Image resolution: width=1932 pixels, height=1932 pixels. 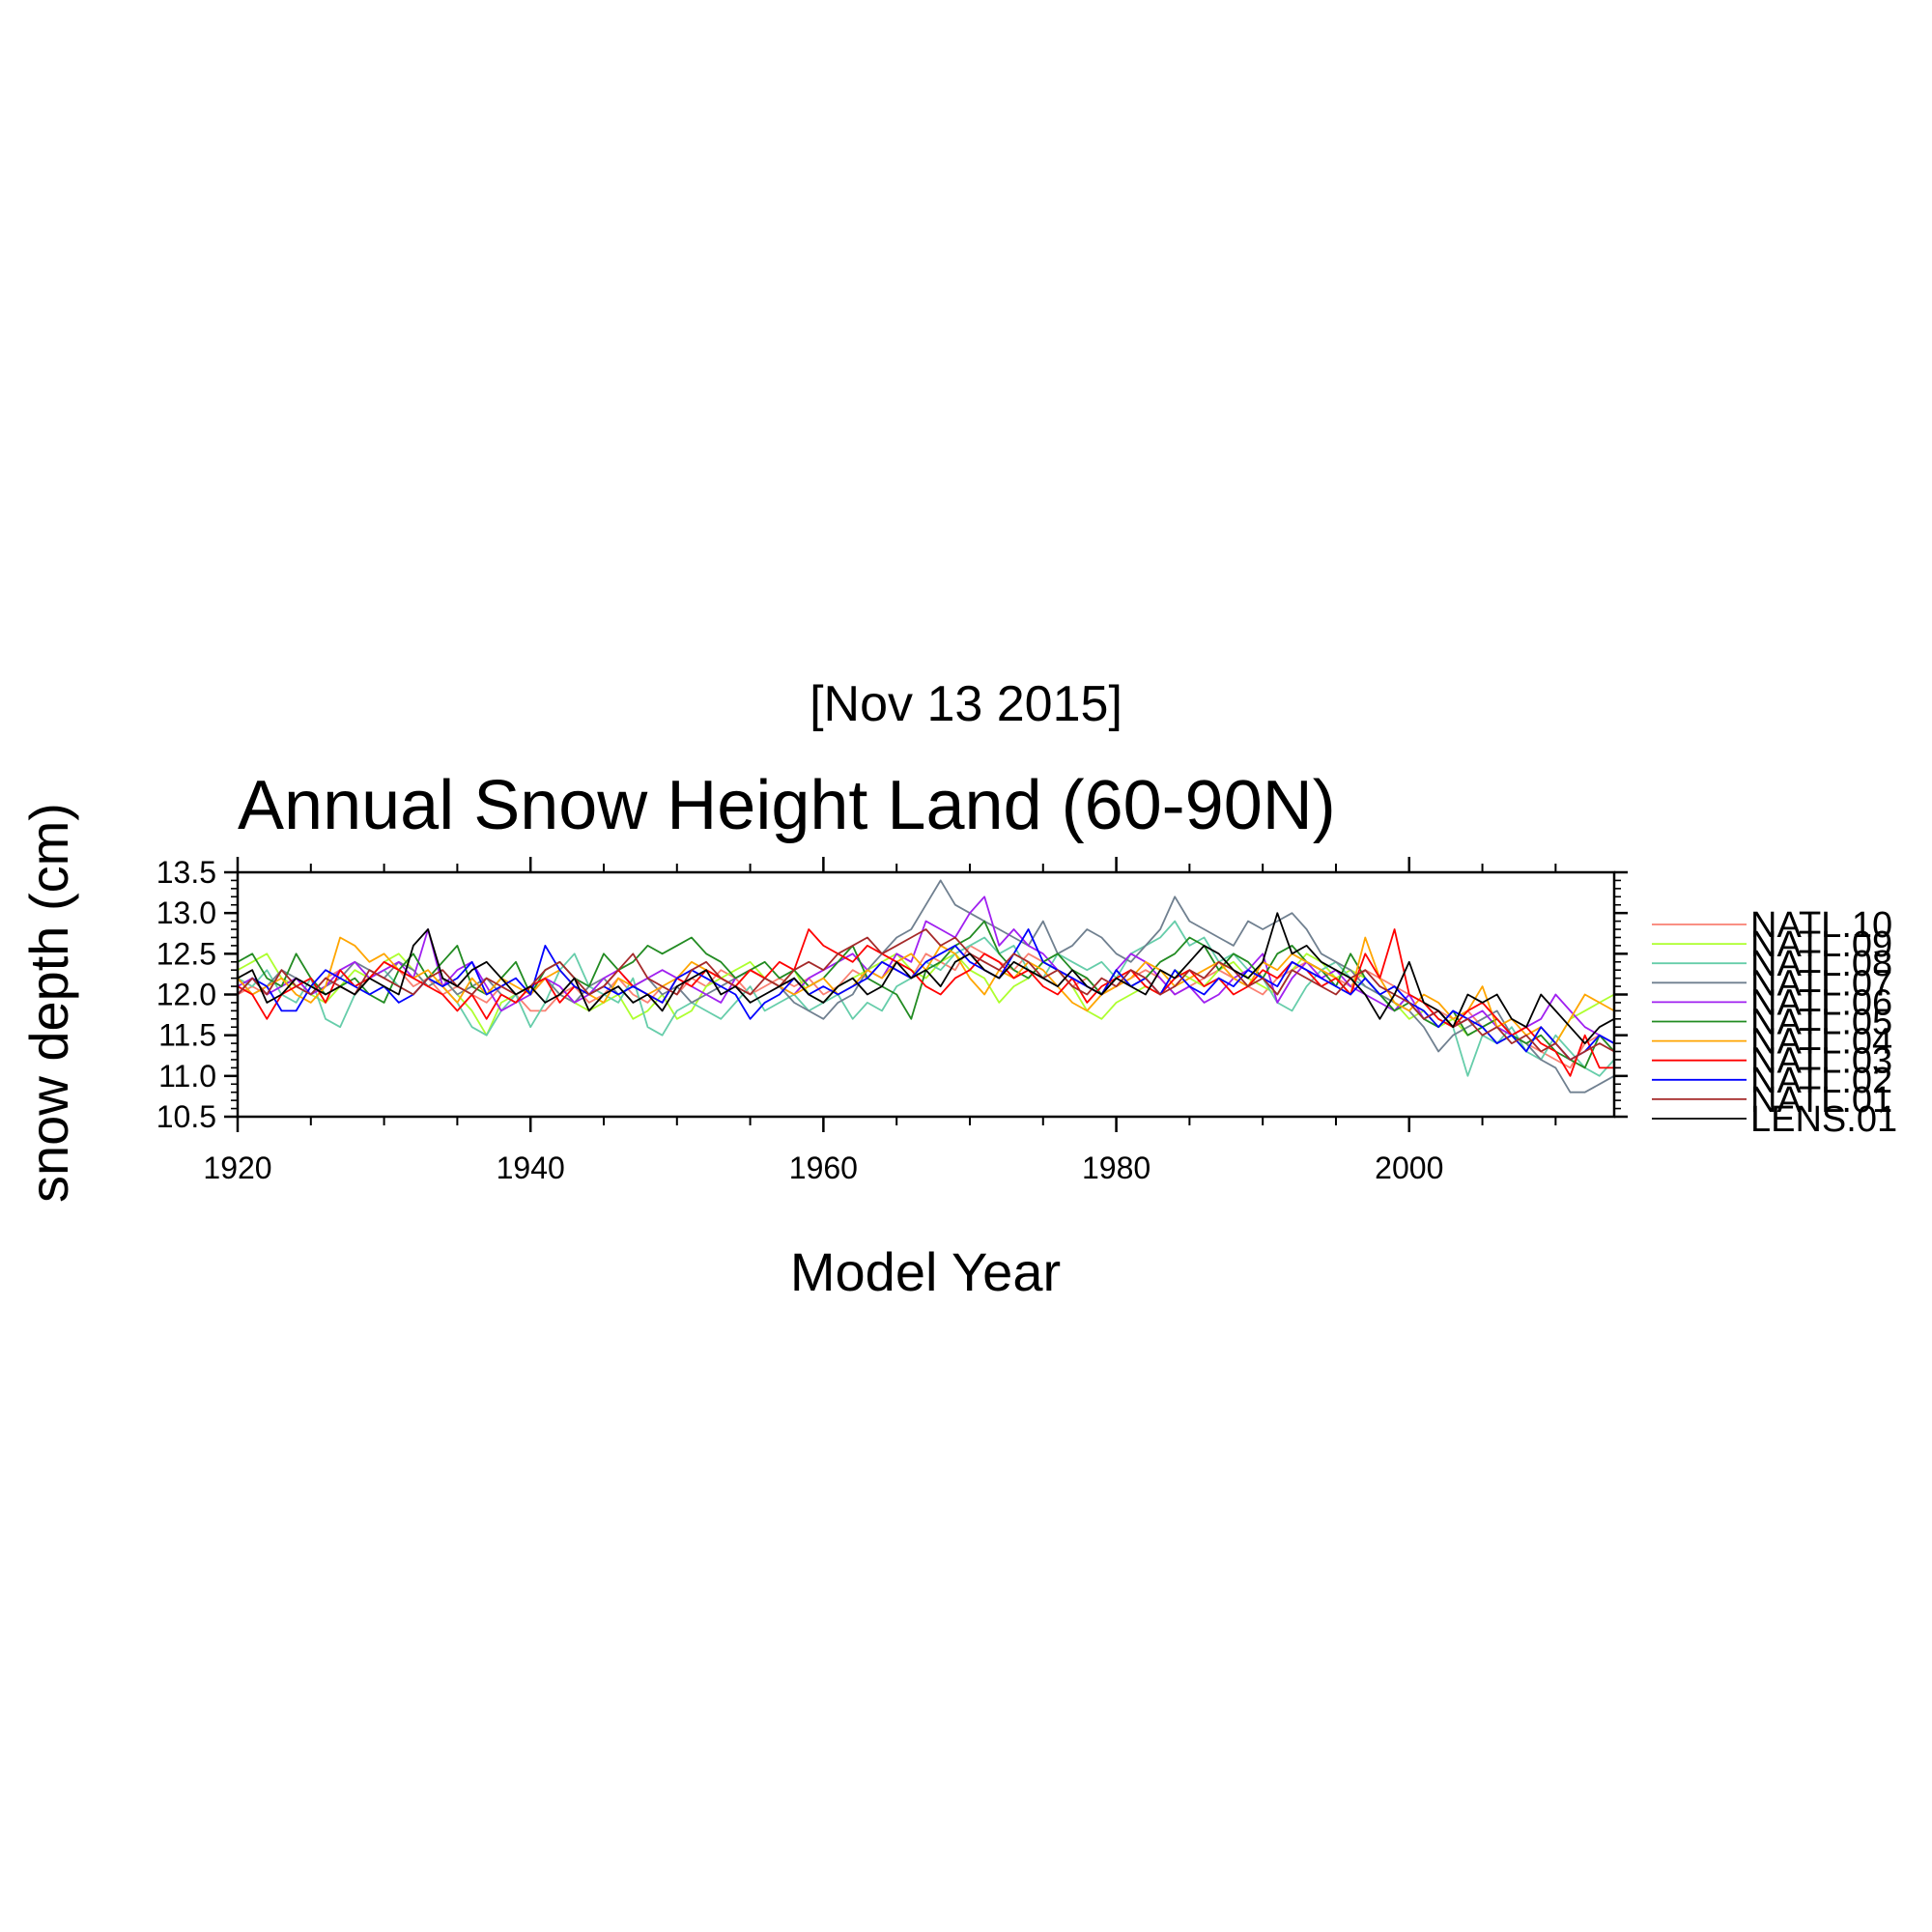 I want to click on legend-label-8: NATL.03, so click(x=1821, y=1061).